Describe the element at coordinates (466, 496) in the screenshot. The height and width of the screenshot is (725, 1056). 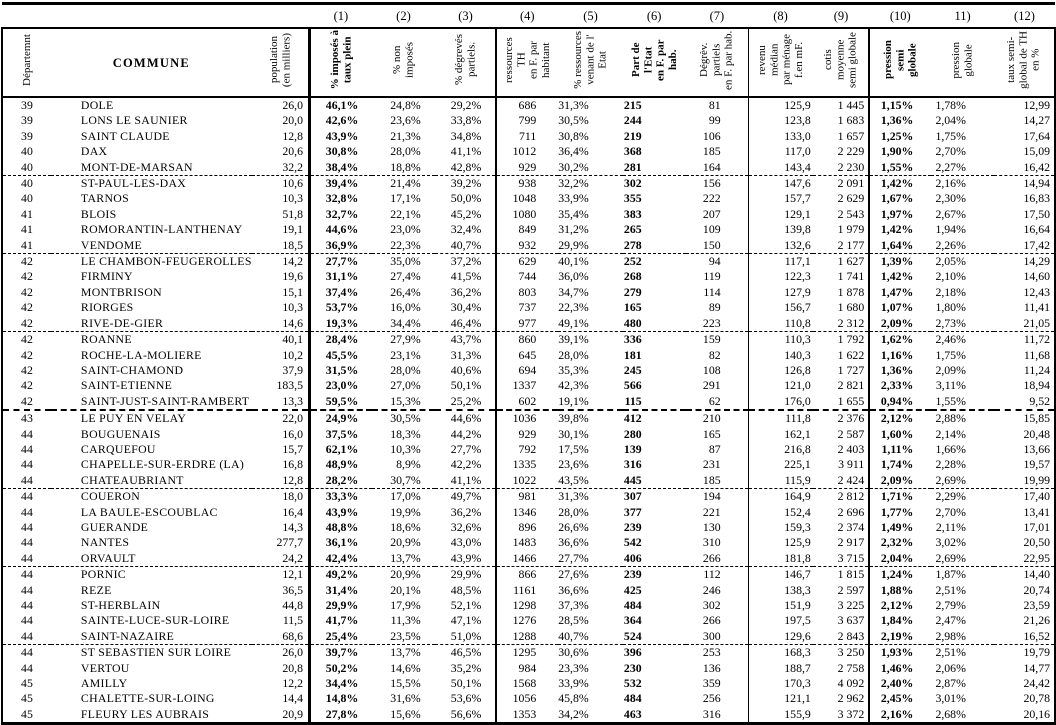
I see `cell-pct-degreves-partiels: 49,7%` at that location.